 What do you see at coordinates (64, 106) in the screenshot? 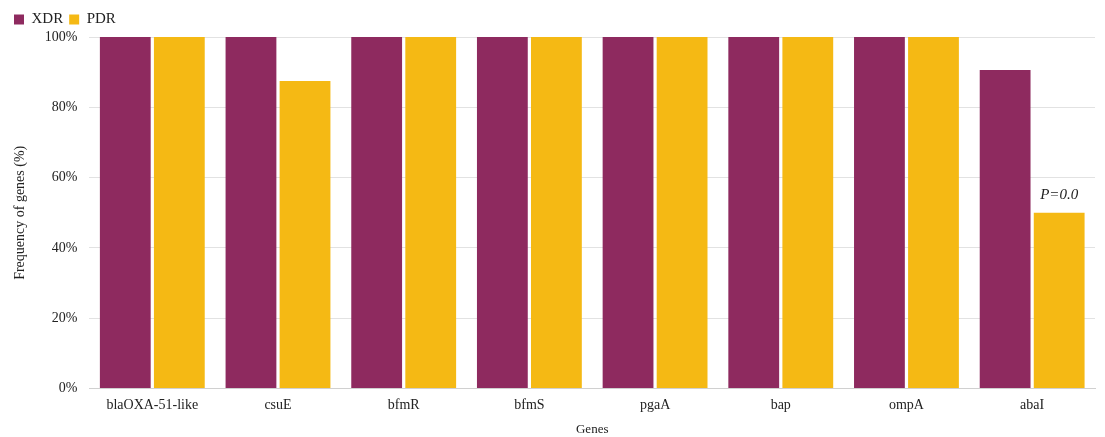
I see `y-tick-label: 80%` at bounding box center [64, 106].